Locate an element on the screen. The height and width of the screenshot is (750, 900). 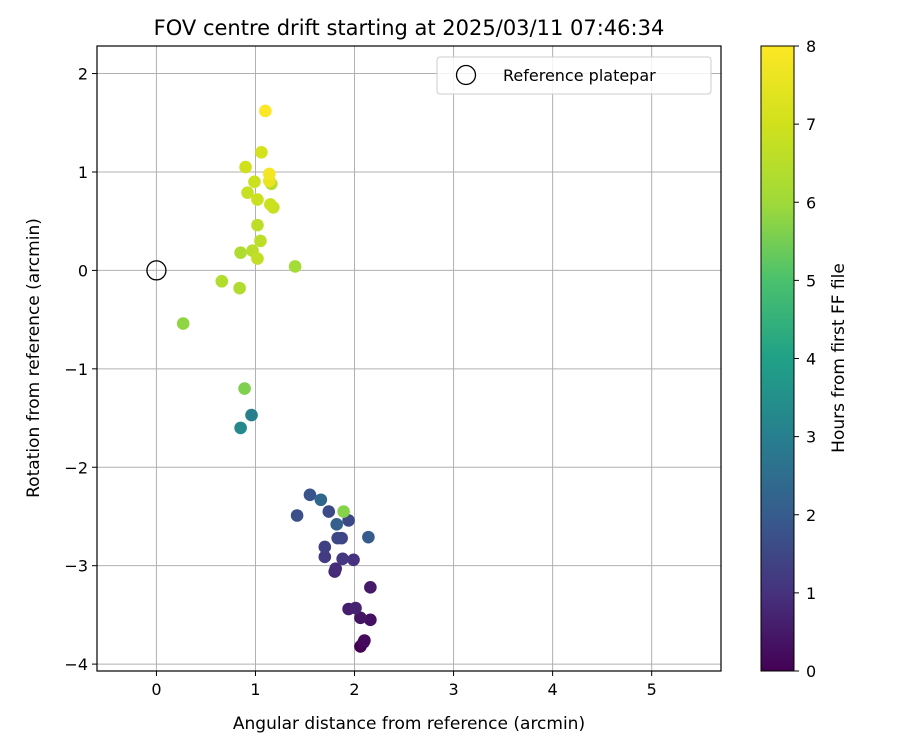
x-tick-label: 3 is located at coordinates (453, 689).